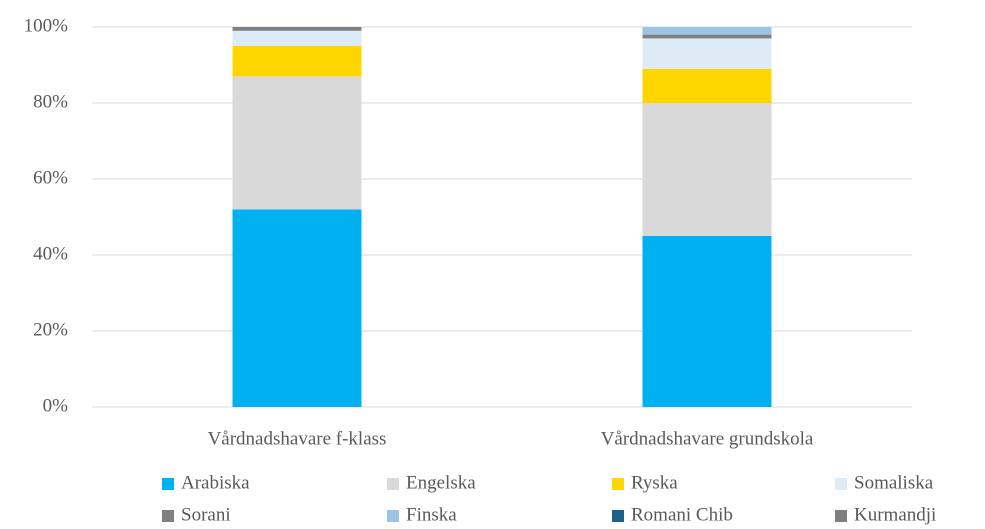  Describe the element at coordinates (441, 482) in the screenshot. I see `legend-label: Engelska` at that location.